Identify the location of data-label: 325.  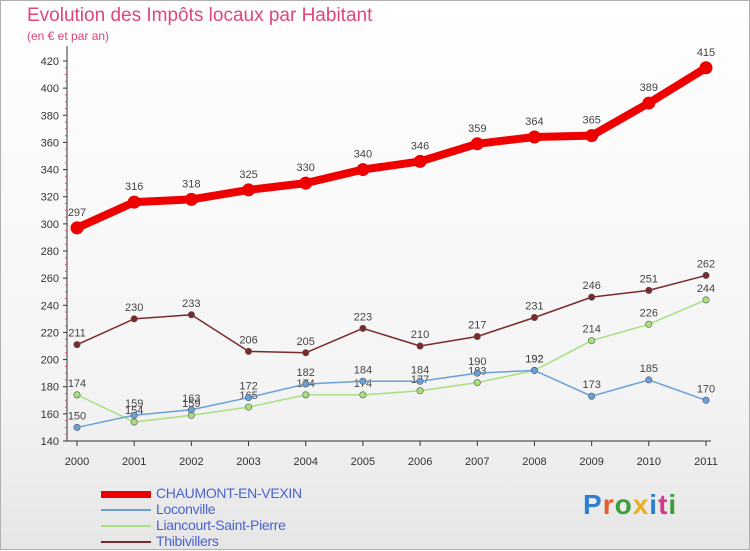
(248, 175).